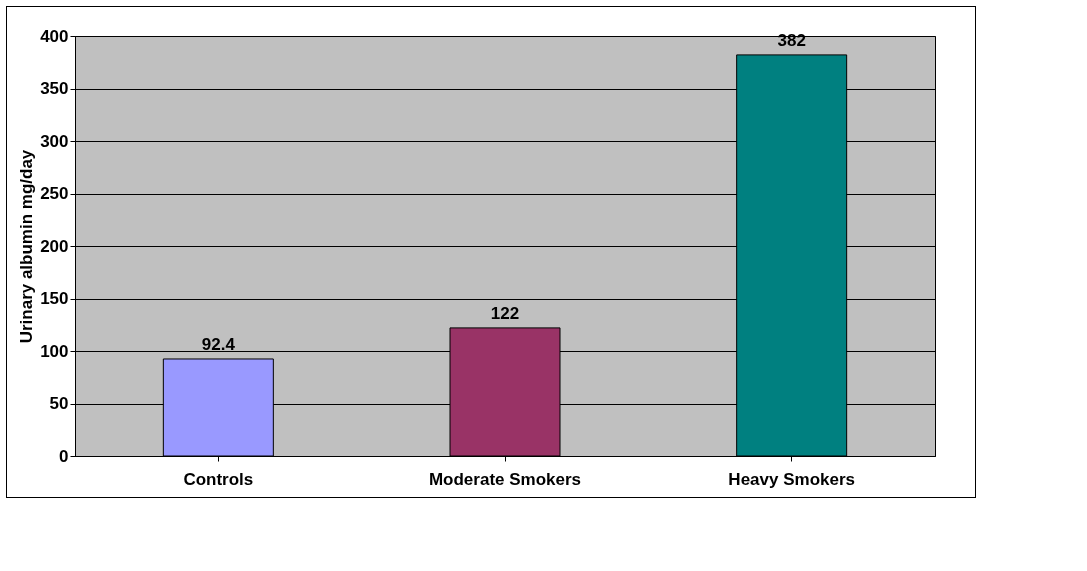 The image size is (1087, 571). What do you see at coordinates (54, 351) in the screenshot?
I see `y-tick-label: 100` at bounding box center [54, 351].